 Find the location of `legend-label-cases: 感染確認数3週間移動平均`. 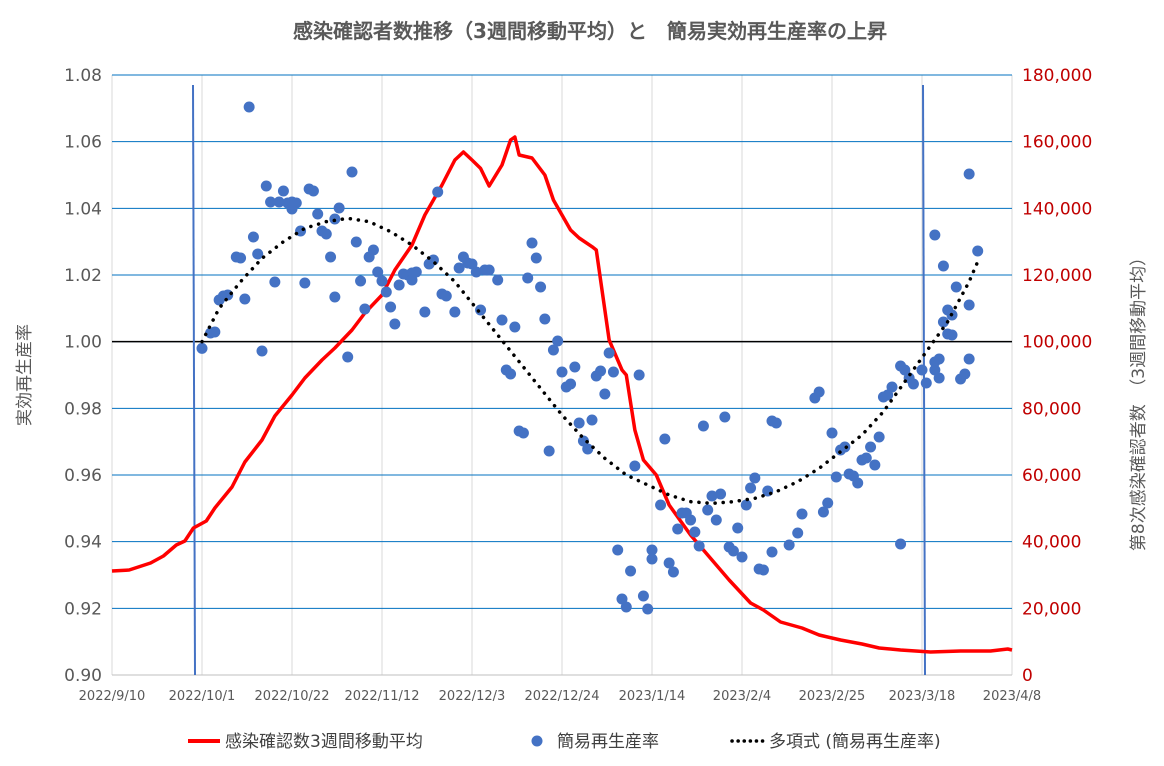

legend-label-cases: 感染確認数3週間移動平均 is located at coordinates (324, 742).